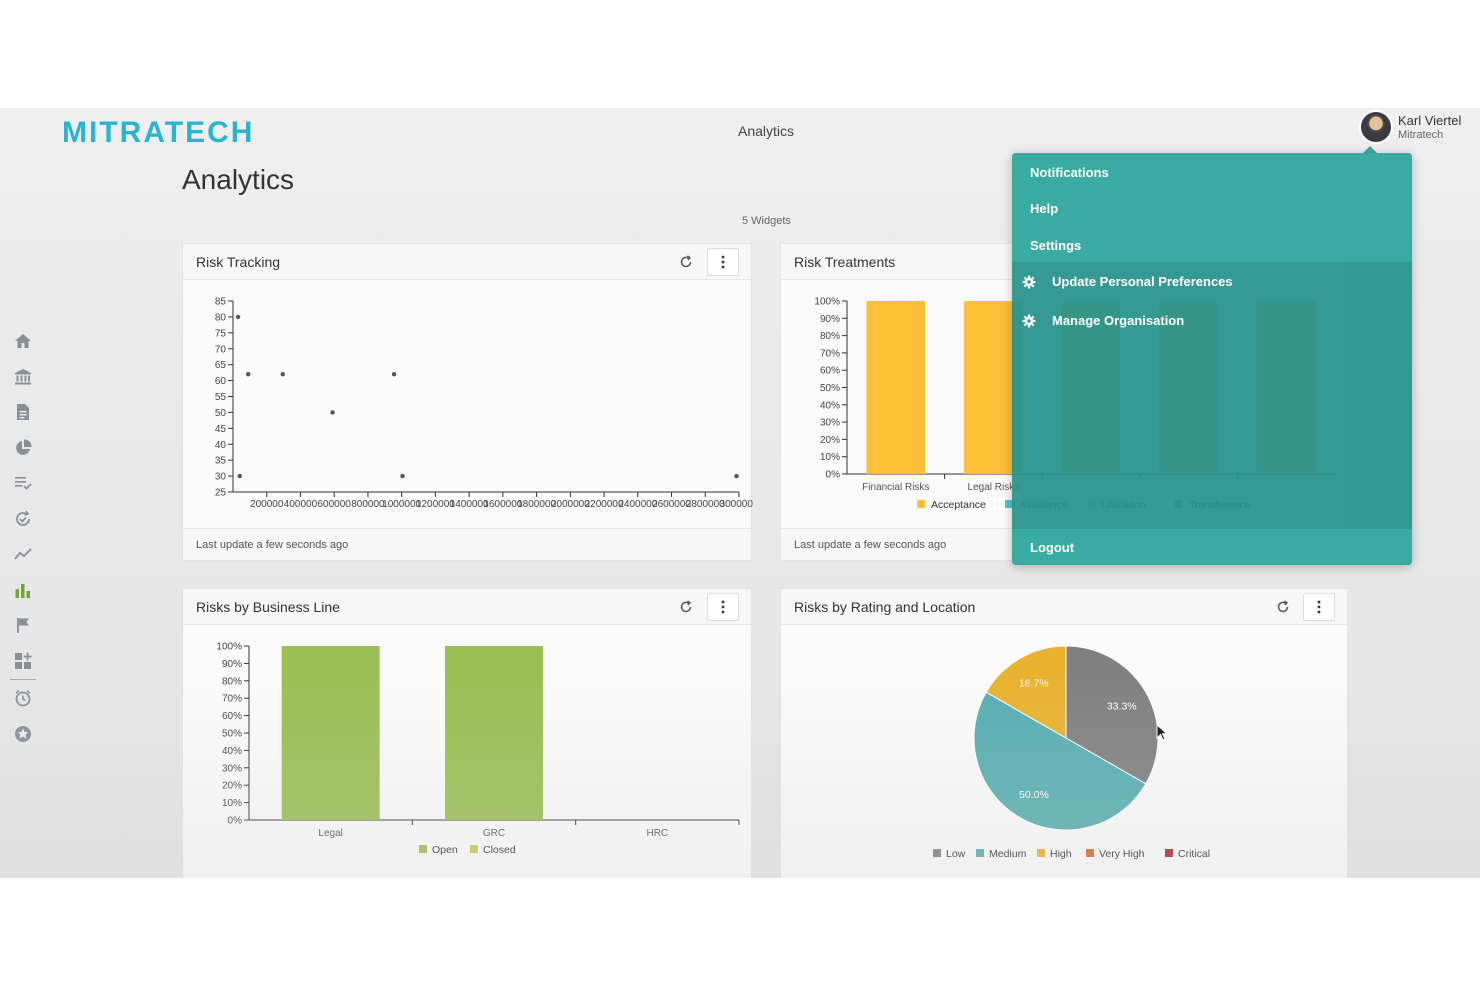  I want to click on x-tick-label: 1400000, so click(469, 504).